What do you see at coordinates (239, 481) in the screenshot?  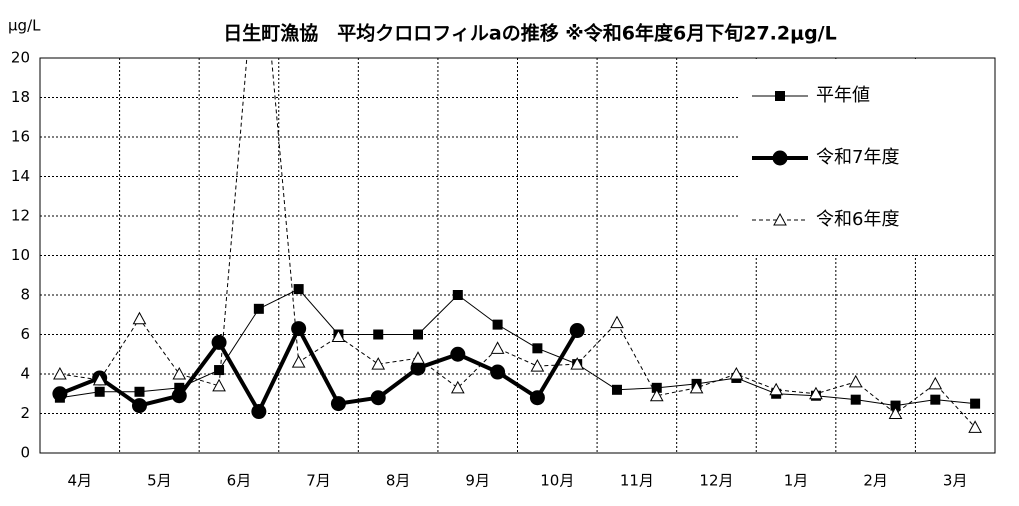 I see `x-tick-label: 6月` at bounding box center [239, 481].